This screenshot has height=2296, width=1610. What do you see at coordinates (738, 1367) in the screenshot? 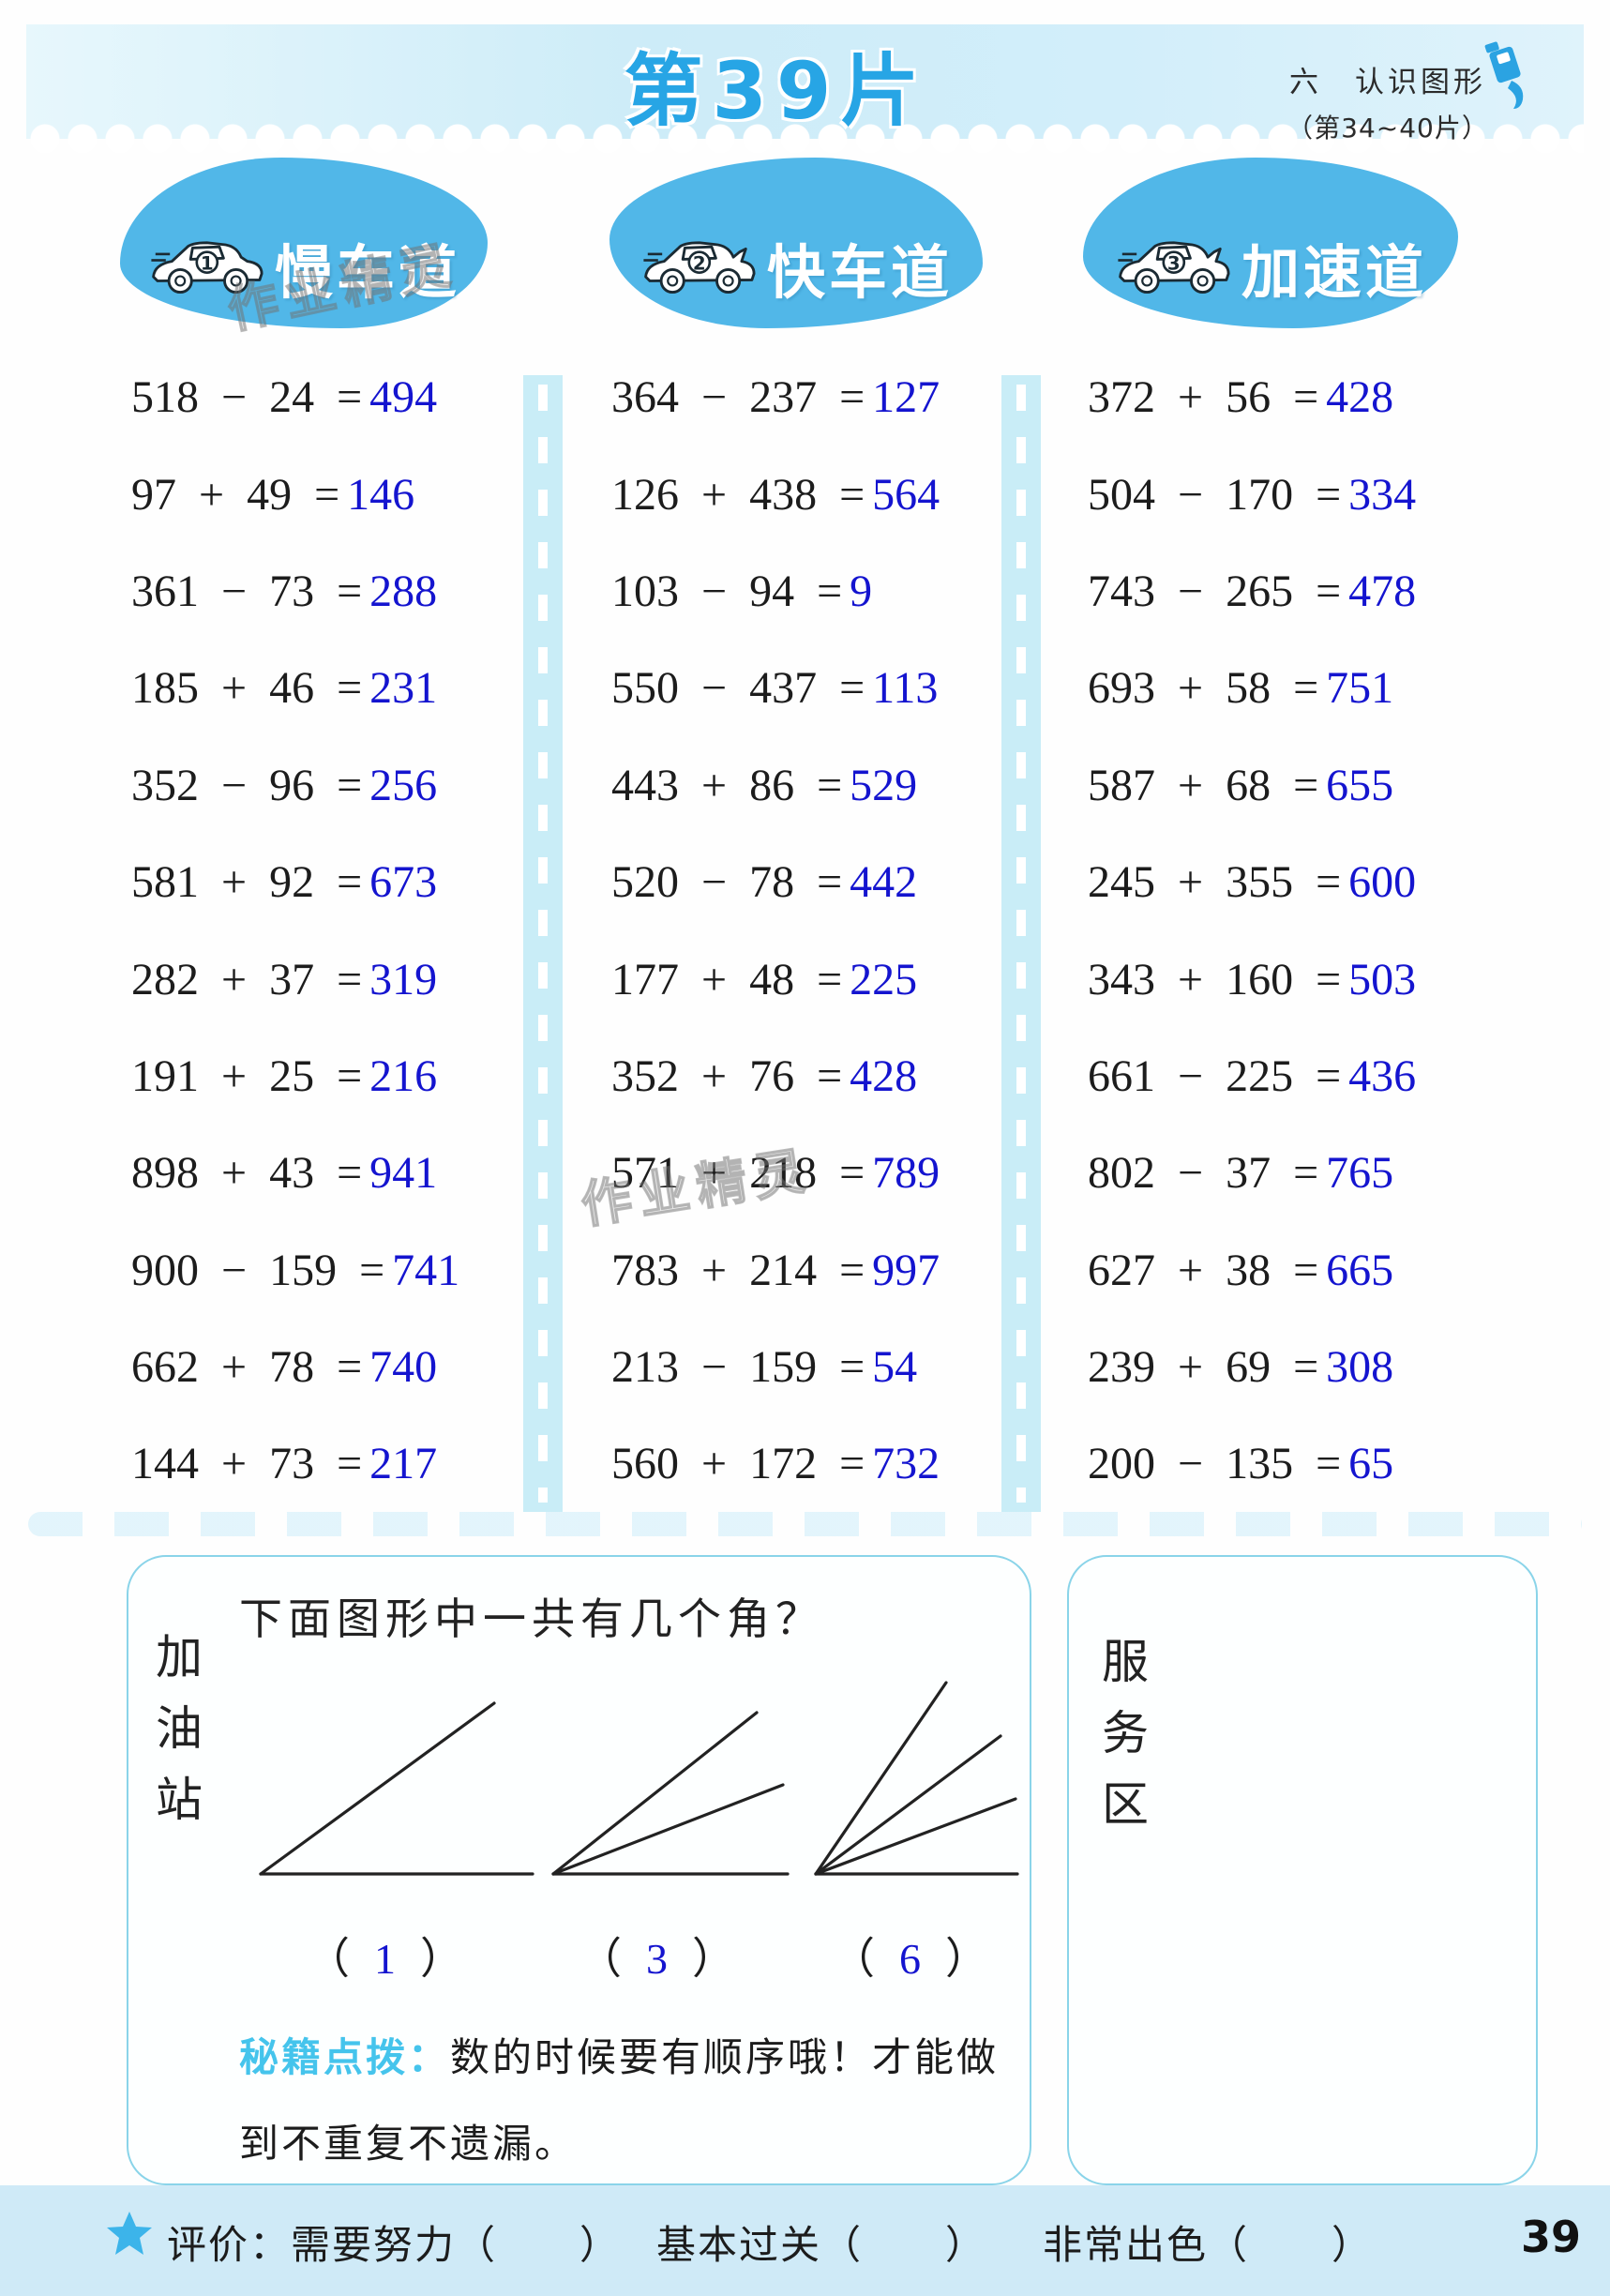
I see `problem-expression: 213 − 159 =` at bounding box center [738, 1367].